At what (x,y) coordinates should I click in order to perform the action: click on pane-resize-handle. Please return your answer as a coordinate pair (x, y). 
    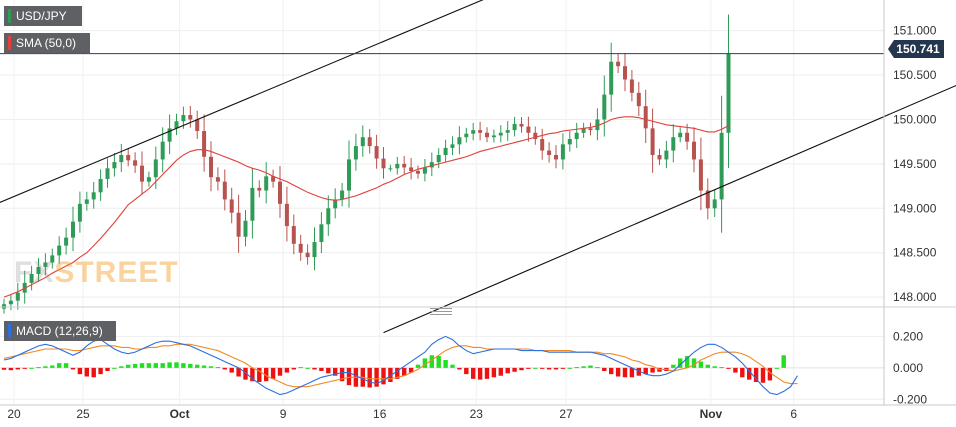
    Looking at the image, I should click on (441, 311).